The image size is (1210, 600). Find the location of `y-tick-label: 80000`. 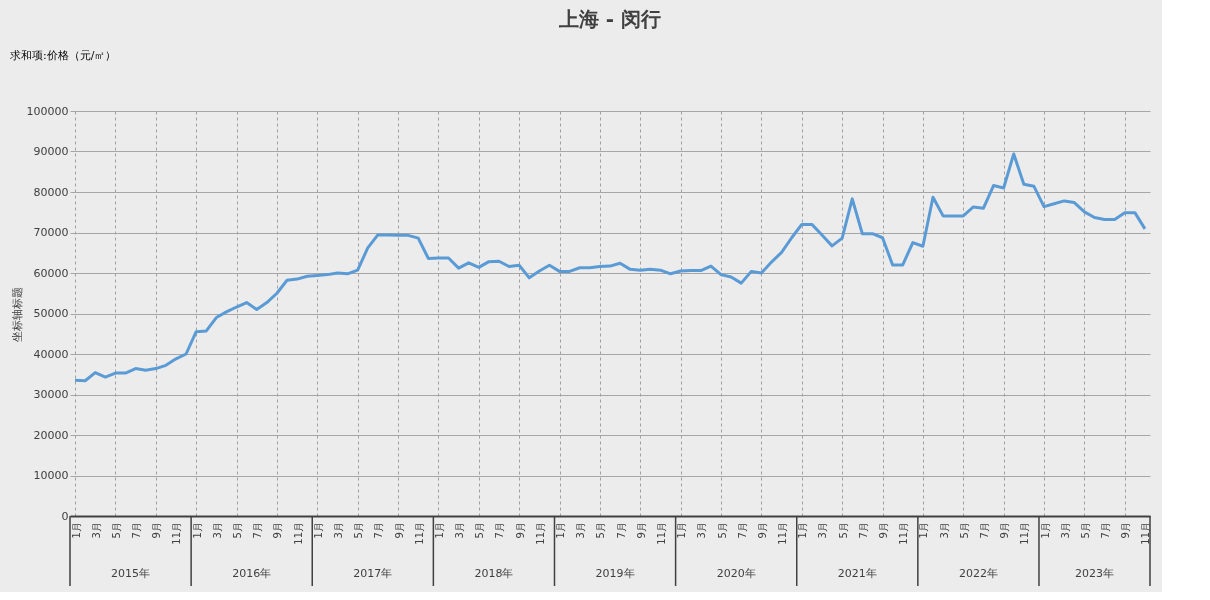

y-tick-label: 80000 is located at coordinates (51, 192).